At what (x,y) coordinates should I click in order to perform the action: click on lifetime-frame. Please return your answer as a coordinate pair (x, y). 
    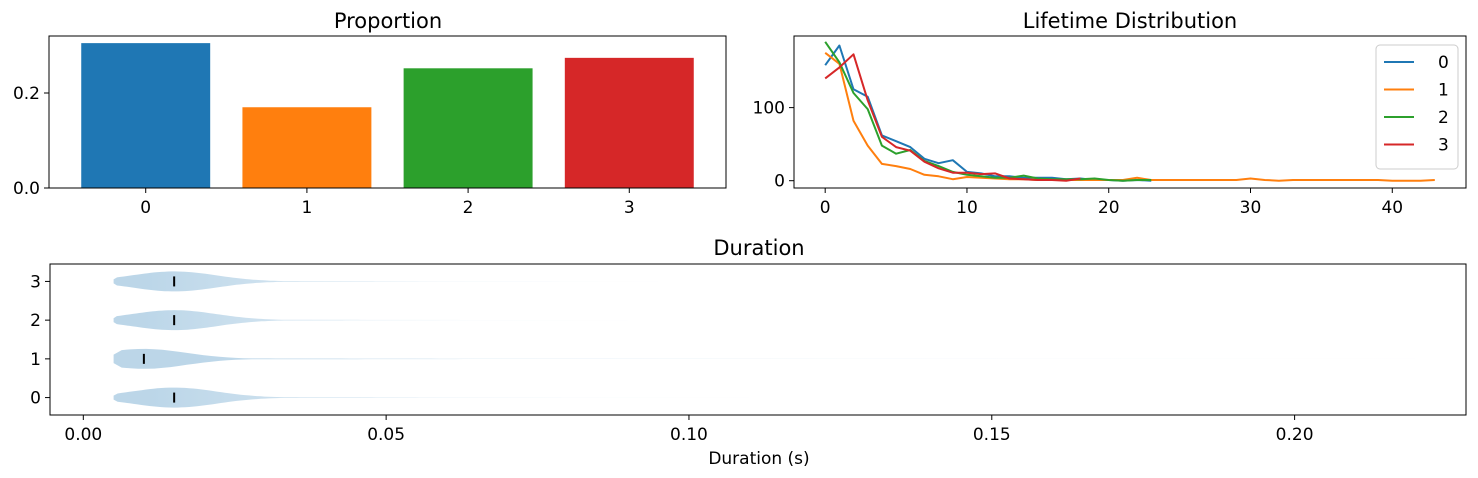
    Looking at the image, I should click on (1130, 112).